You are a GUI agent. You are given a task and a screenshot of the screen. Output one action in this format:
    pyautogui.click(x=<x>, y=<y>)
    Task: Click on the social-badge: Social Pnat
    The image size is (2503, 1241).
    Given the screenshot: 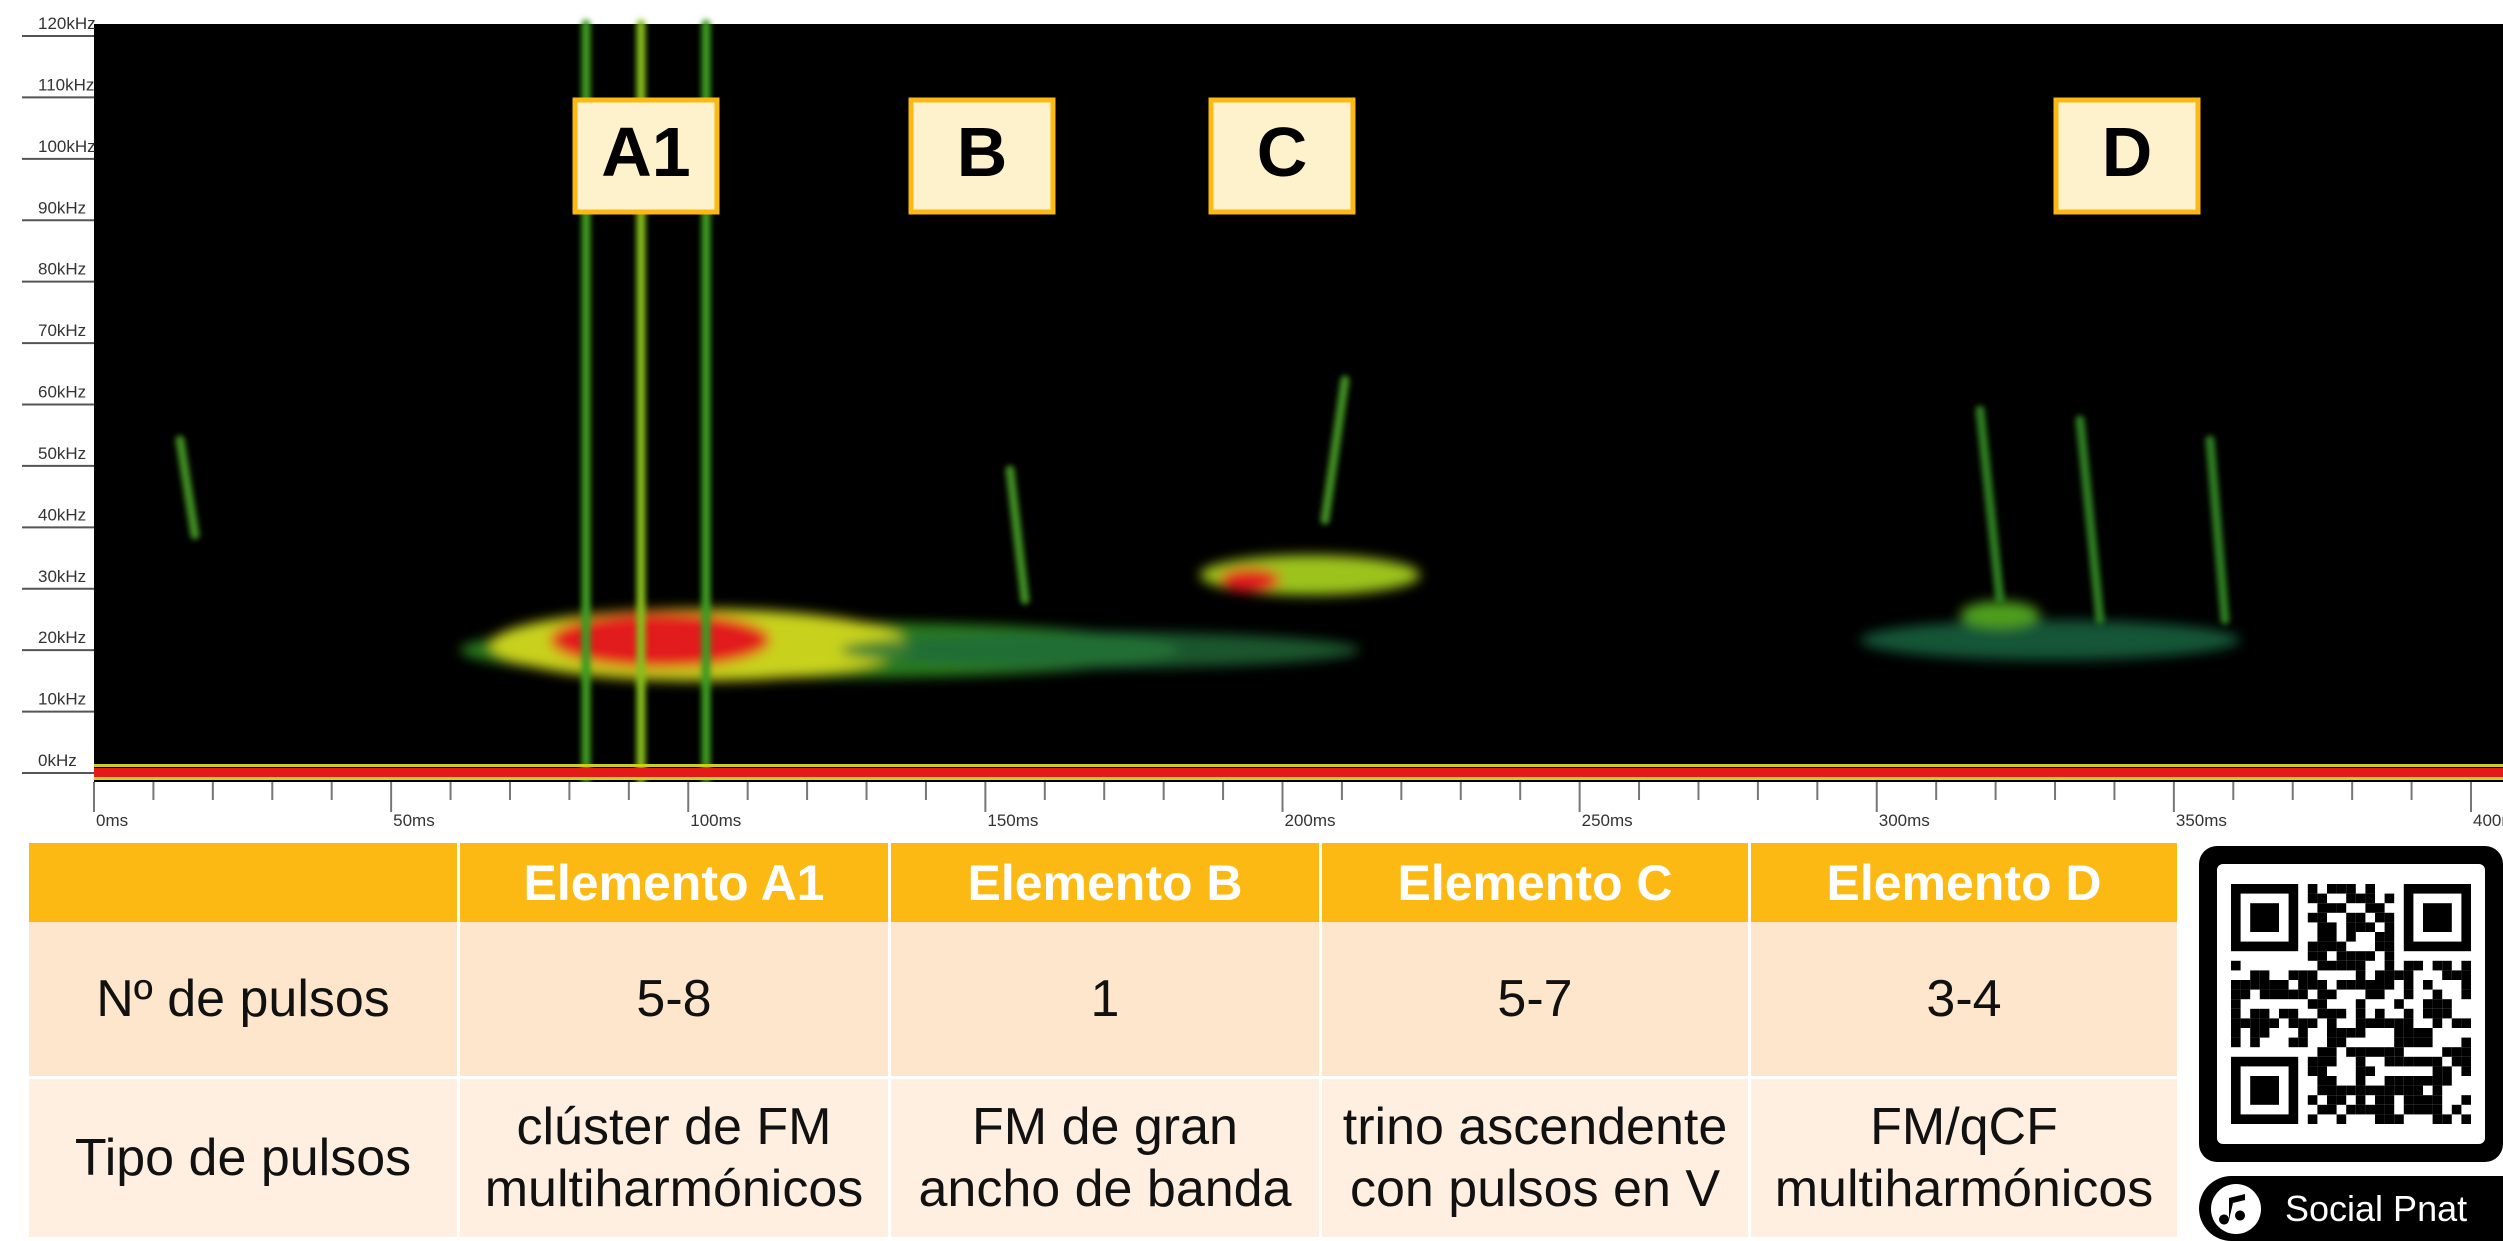 What is the action you would take?
    pyautogui.click(x=2351, y=1208)
    